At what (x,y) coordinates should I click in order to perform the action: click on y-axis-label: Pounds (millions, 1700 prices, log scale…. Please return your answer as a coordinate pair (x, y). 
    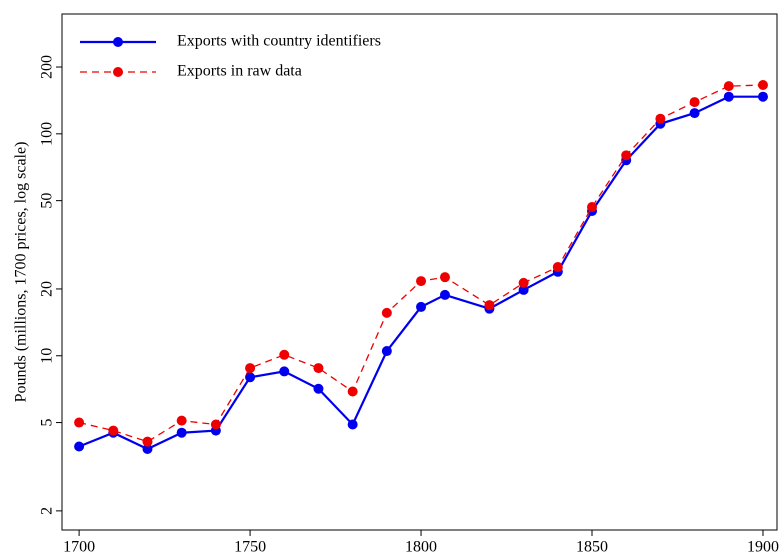
    Looking at the image, I should click on (21, 272).